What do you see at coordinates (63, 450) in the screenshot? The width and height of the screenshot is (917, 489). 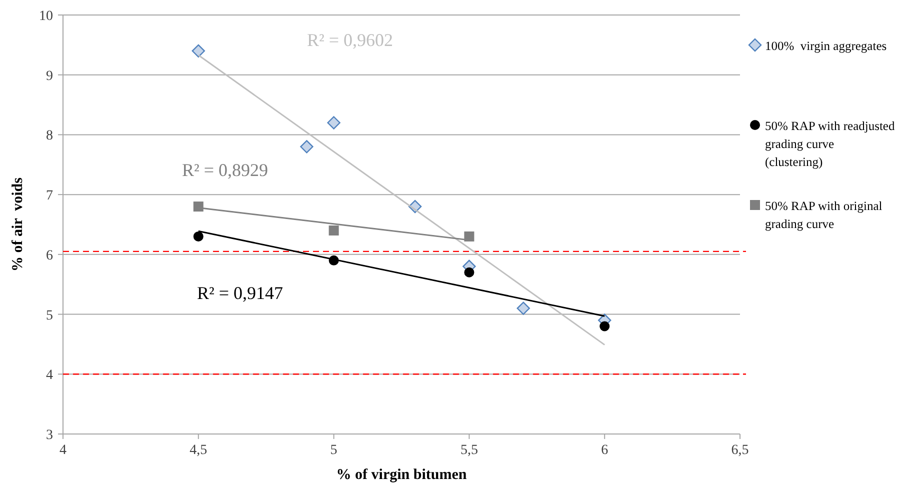 I see `x-tick-label: 4` at bounding box center [63, 450].